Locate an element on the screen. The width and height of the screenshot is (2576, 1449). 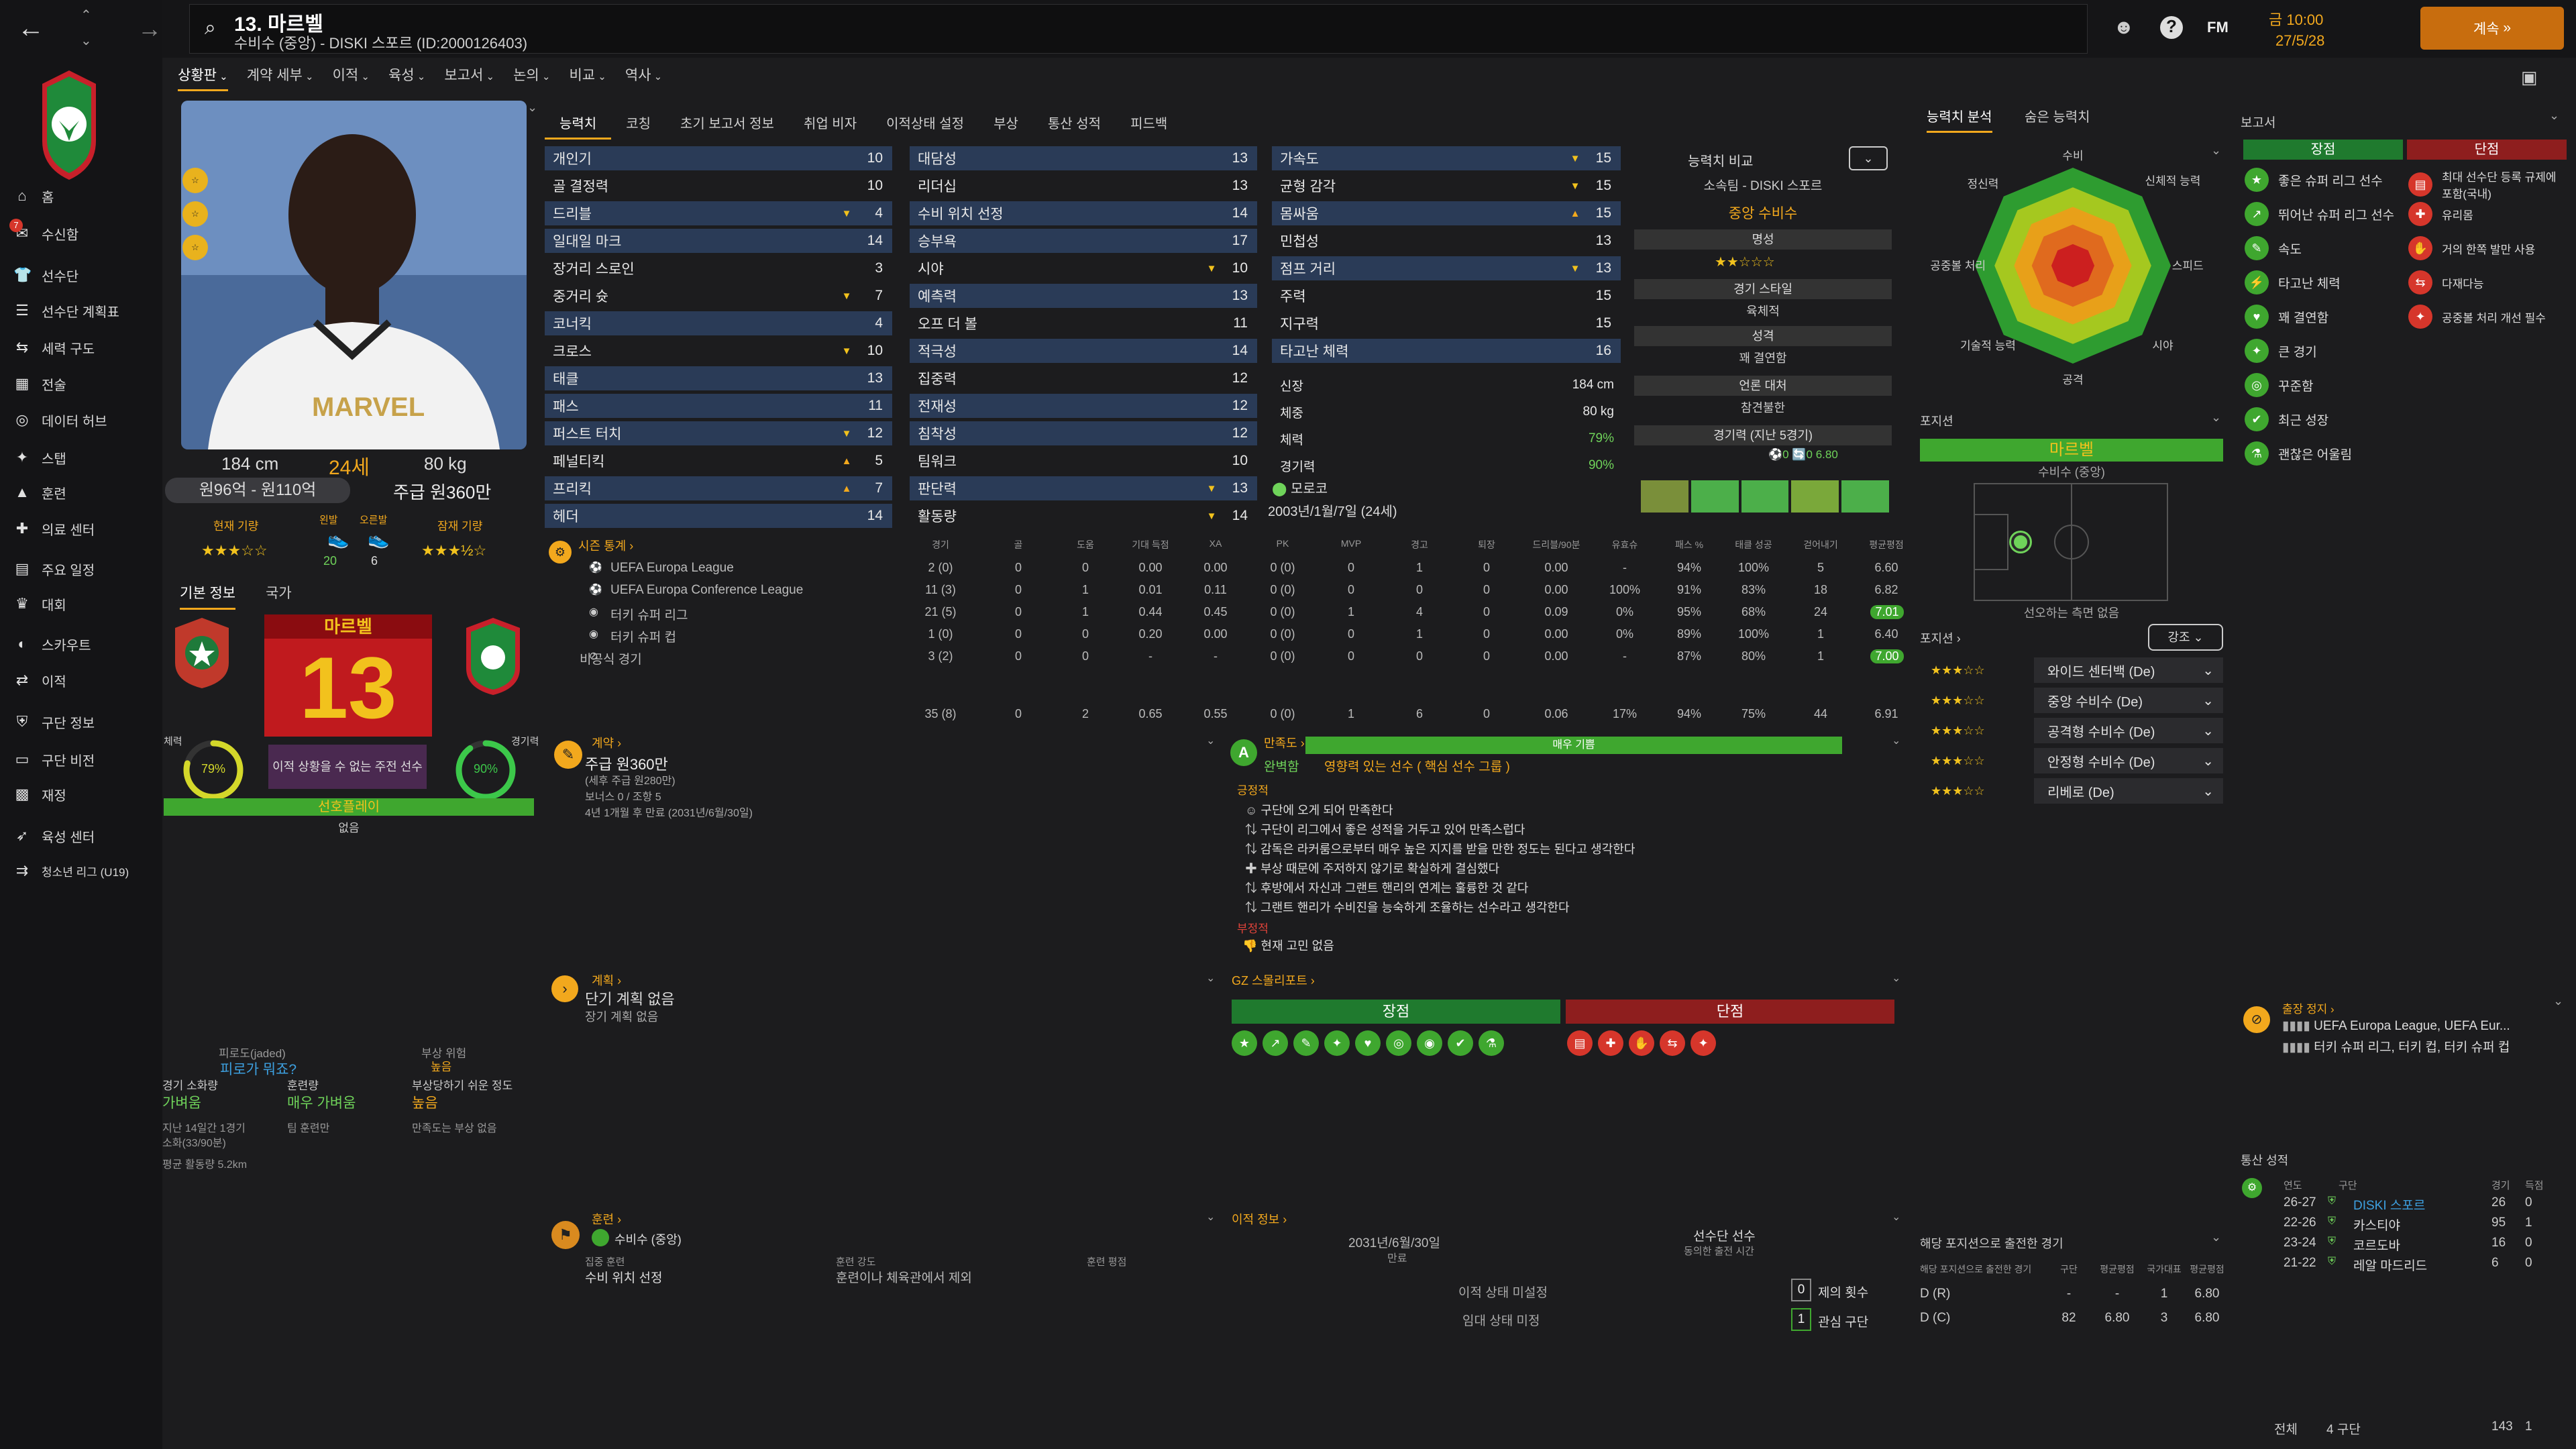
attribute-row: 승부욕 17 is located at coordinates (1083, 241).